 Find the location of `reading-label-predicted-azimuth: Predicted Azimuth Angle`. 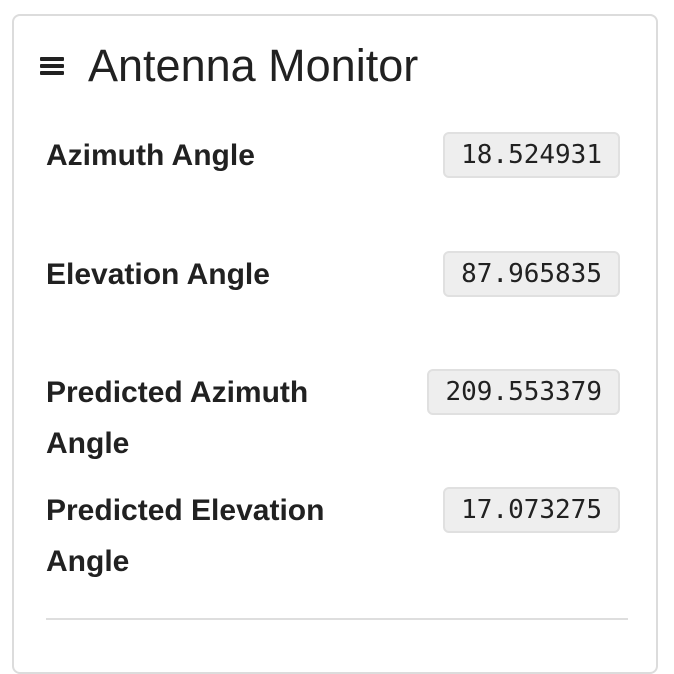

reading-label-predicted-azimuth: Predicted Azimuth Angle is located at coordinates (177, 418).